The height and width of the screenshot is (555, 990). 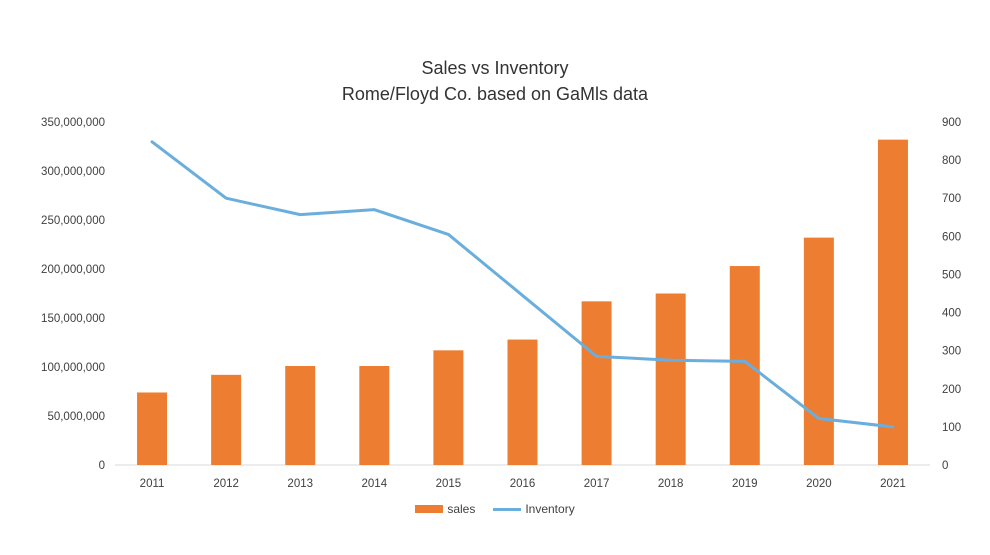 What do you see at coordinates (73, 172) in the screenshot?
I see `y-left-tick-label: 300,000,000` at bounding box center [73, 172].